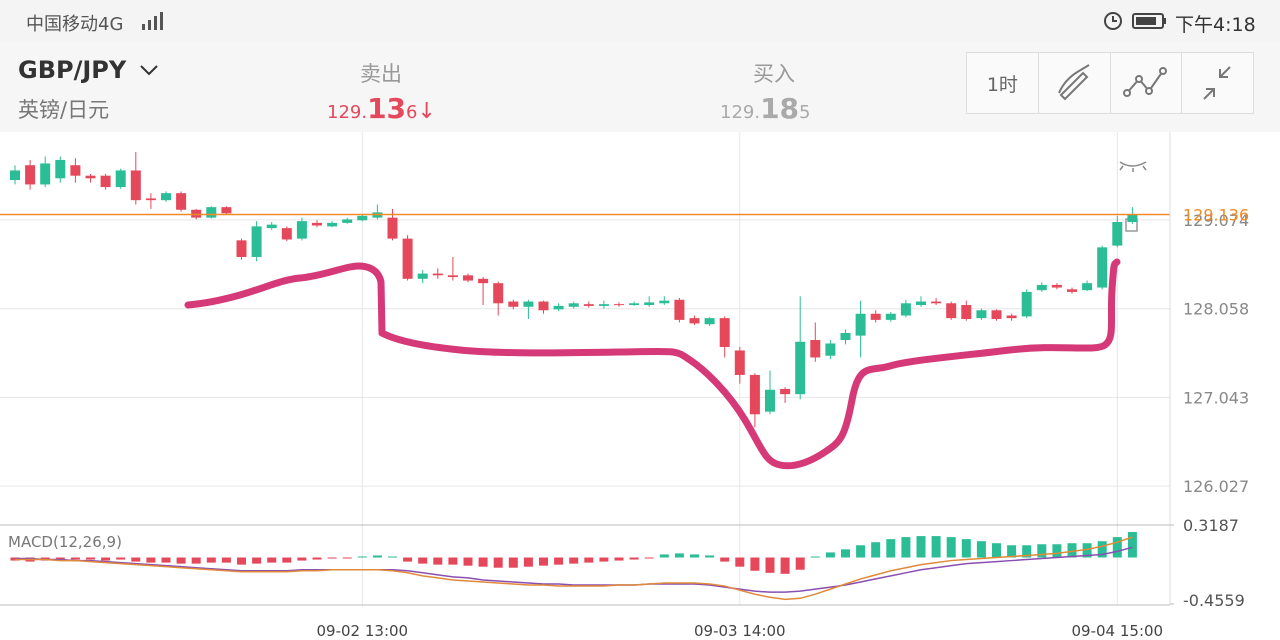 This screenshot has height=640, width=1280. What do you see at coordinates (426, 111) in the screenshot?
I see `price-arrow: ↓` at bounding box center [426, 111].